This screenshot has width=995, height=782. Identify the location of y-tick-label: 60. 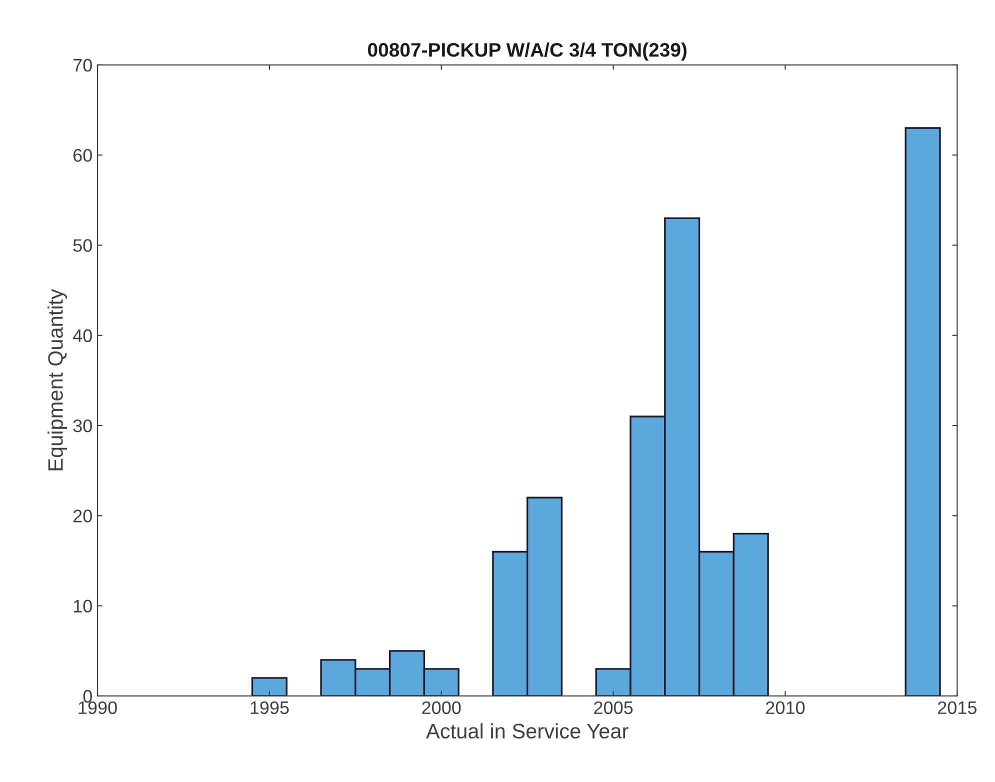
(82, 155).